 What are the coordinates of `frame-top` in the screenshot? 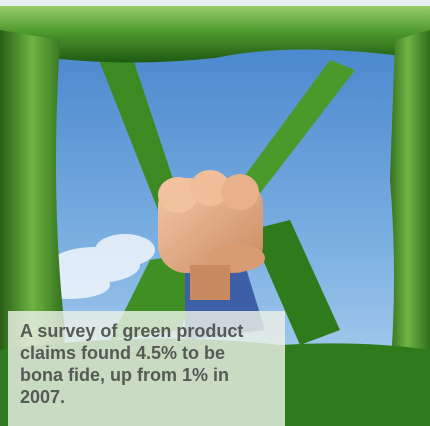 It's located at (215, 31).